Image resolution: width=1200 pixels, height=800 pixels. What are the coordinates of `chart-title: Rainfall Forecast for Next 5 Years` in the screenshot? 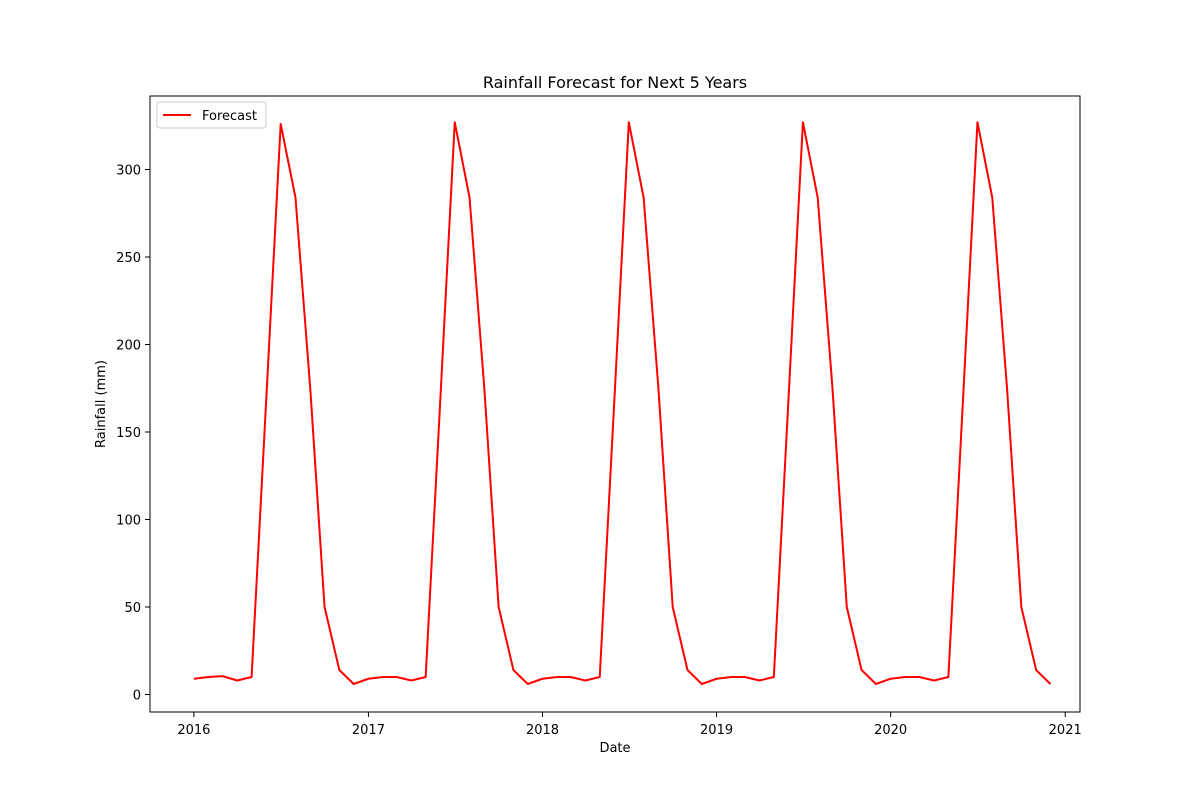 It's located at (615, 82).